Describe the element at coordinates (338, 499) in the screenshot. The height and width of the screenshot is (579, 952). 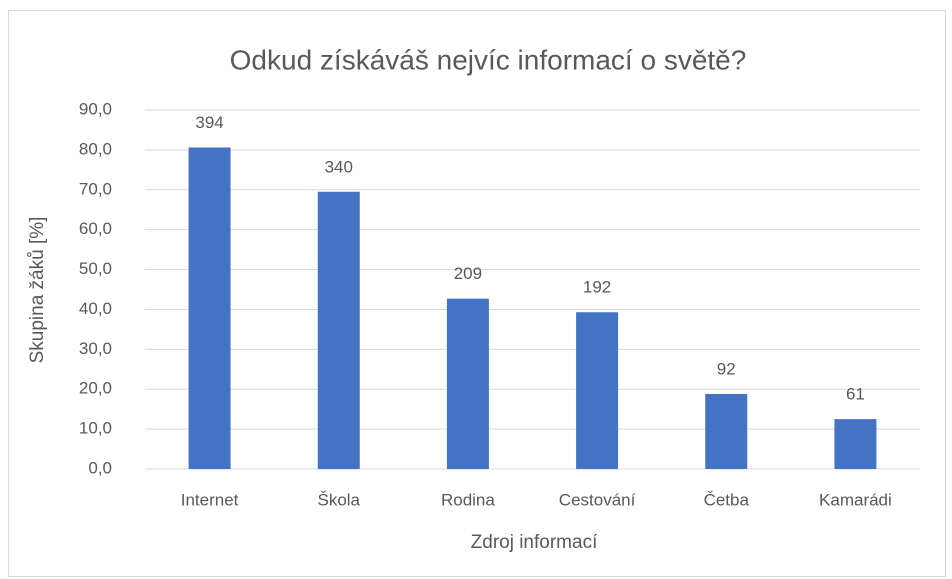
I see `x-tick-label: Škola` at that location.